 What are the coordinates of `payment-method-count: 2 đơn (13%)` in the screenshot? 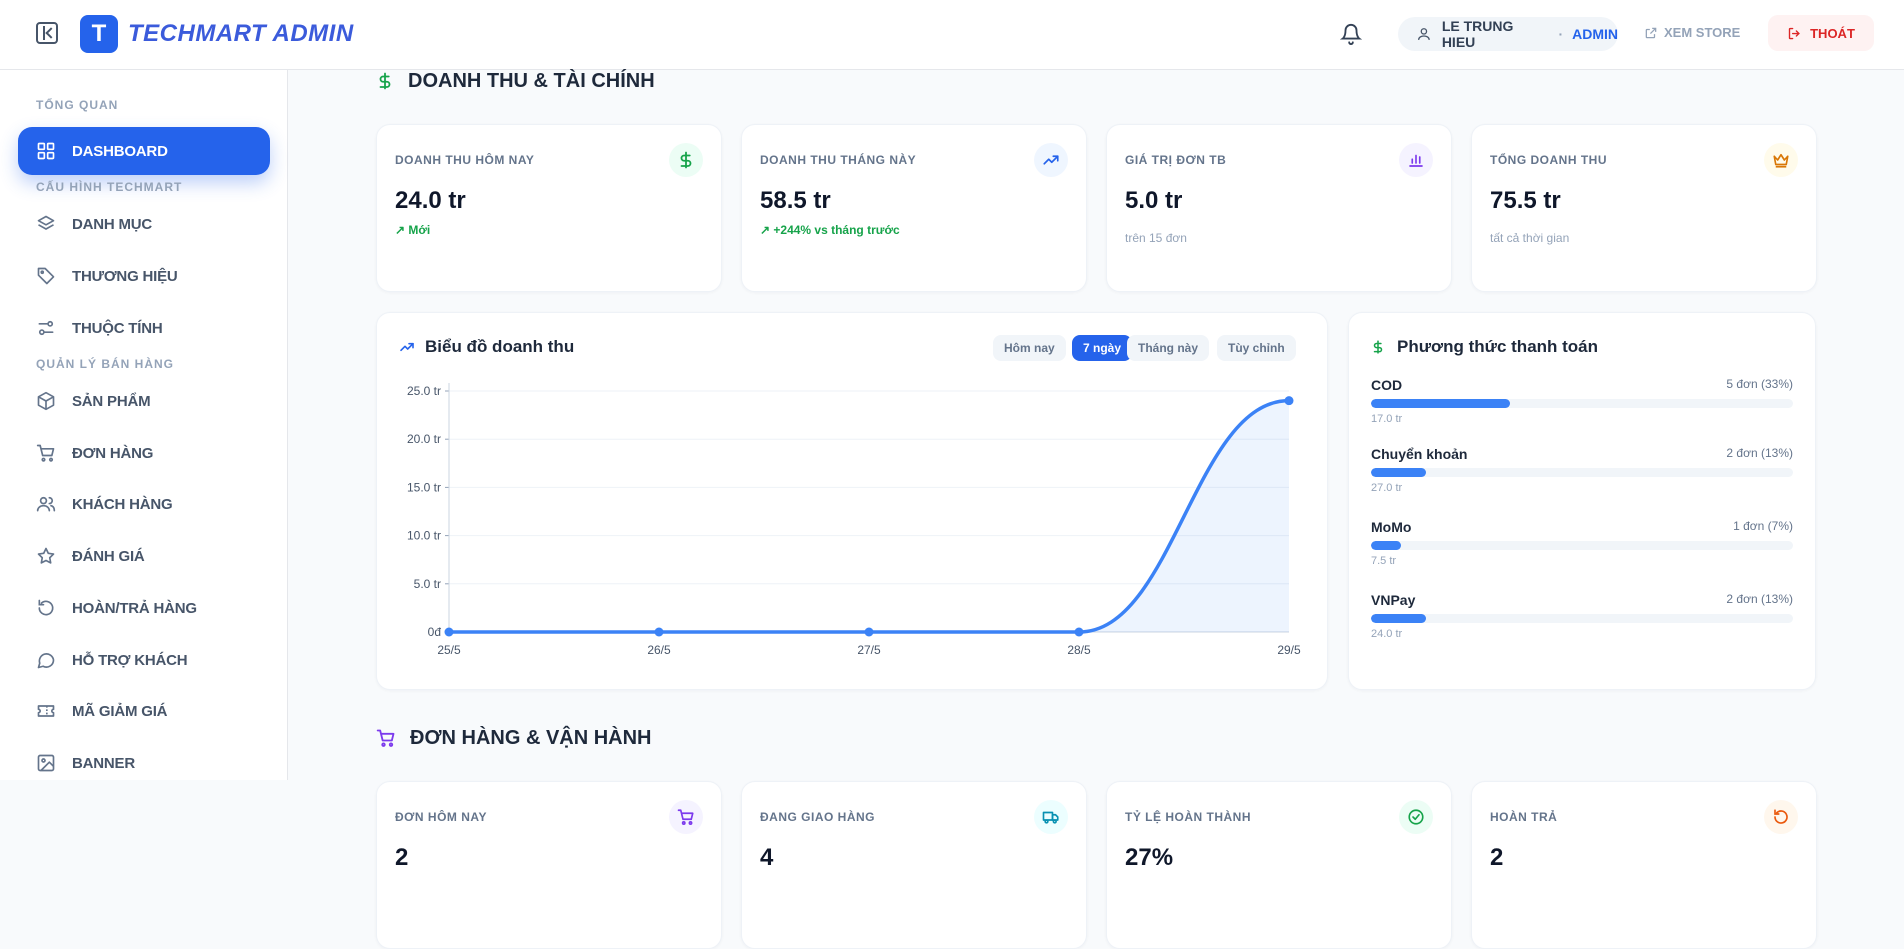 It's located at (1759, 453).